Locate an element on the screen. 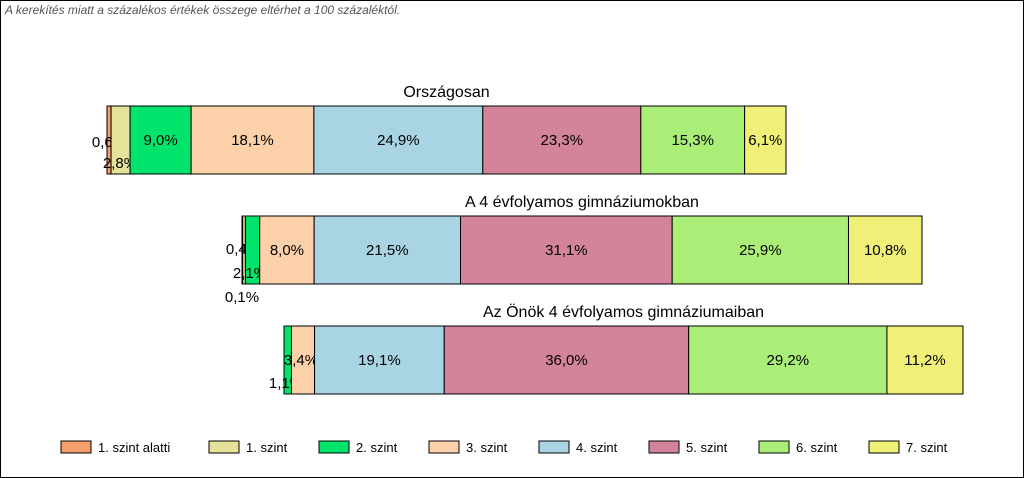  bar1-label-5: 24,9% is located at coordinates (398, 140).